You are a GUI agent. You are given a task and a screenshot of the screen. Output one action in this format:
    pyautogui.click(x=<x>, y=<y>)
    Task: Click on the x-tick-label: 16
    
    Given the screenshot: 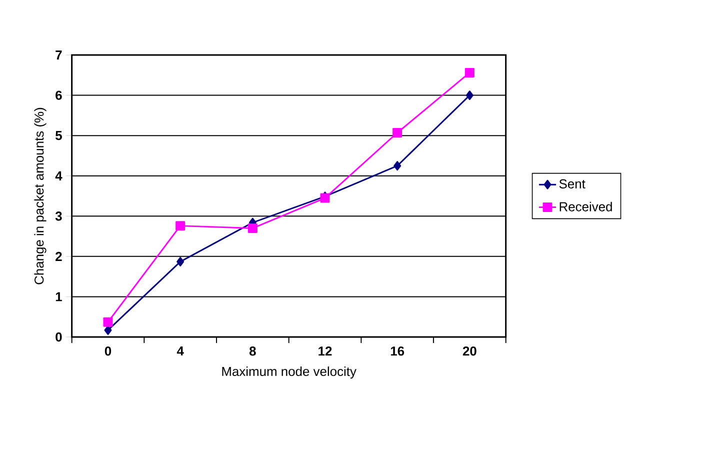 What is the action you would take?
    pyautogui.click(x=397, y=351)
    